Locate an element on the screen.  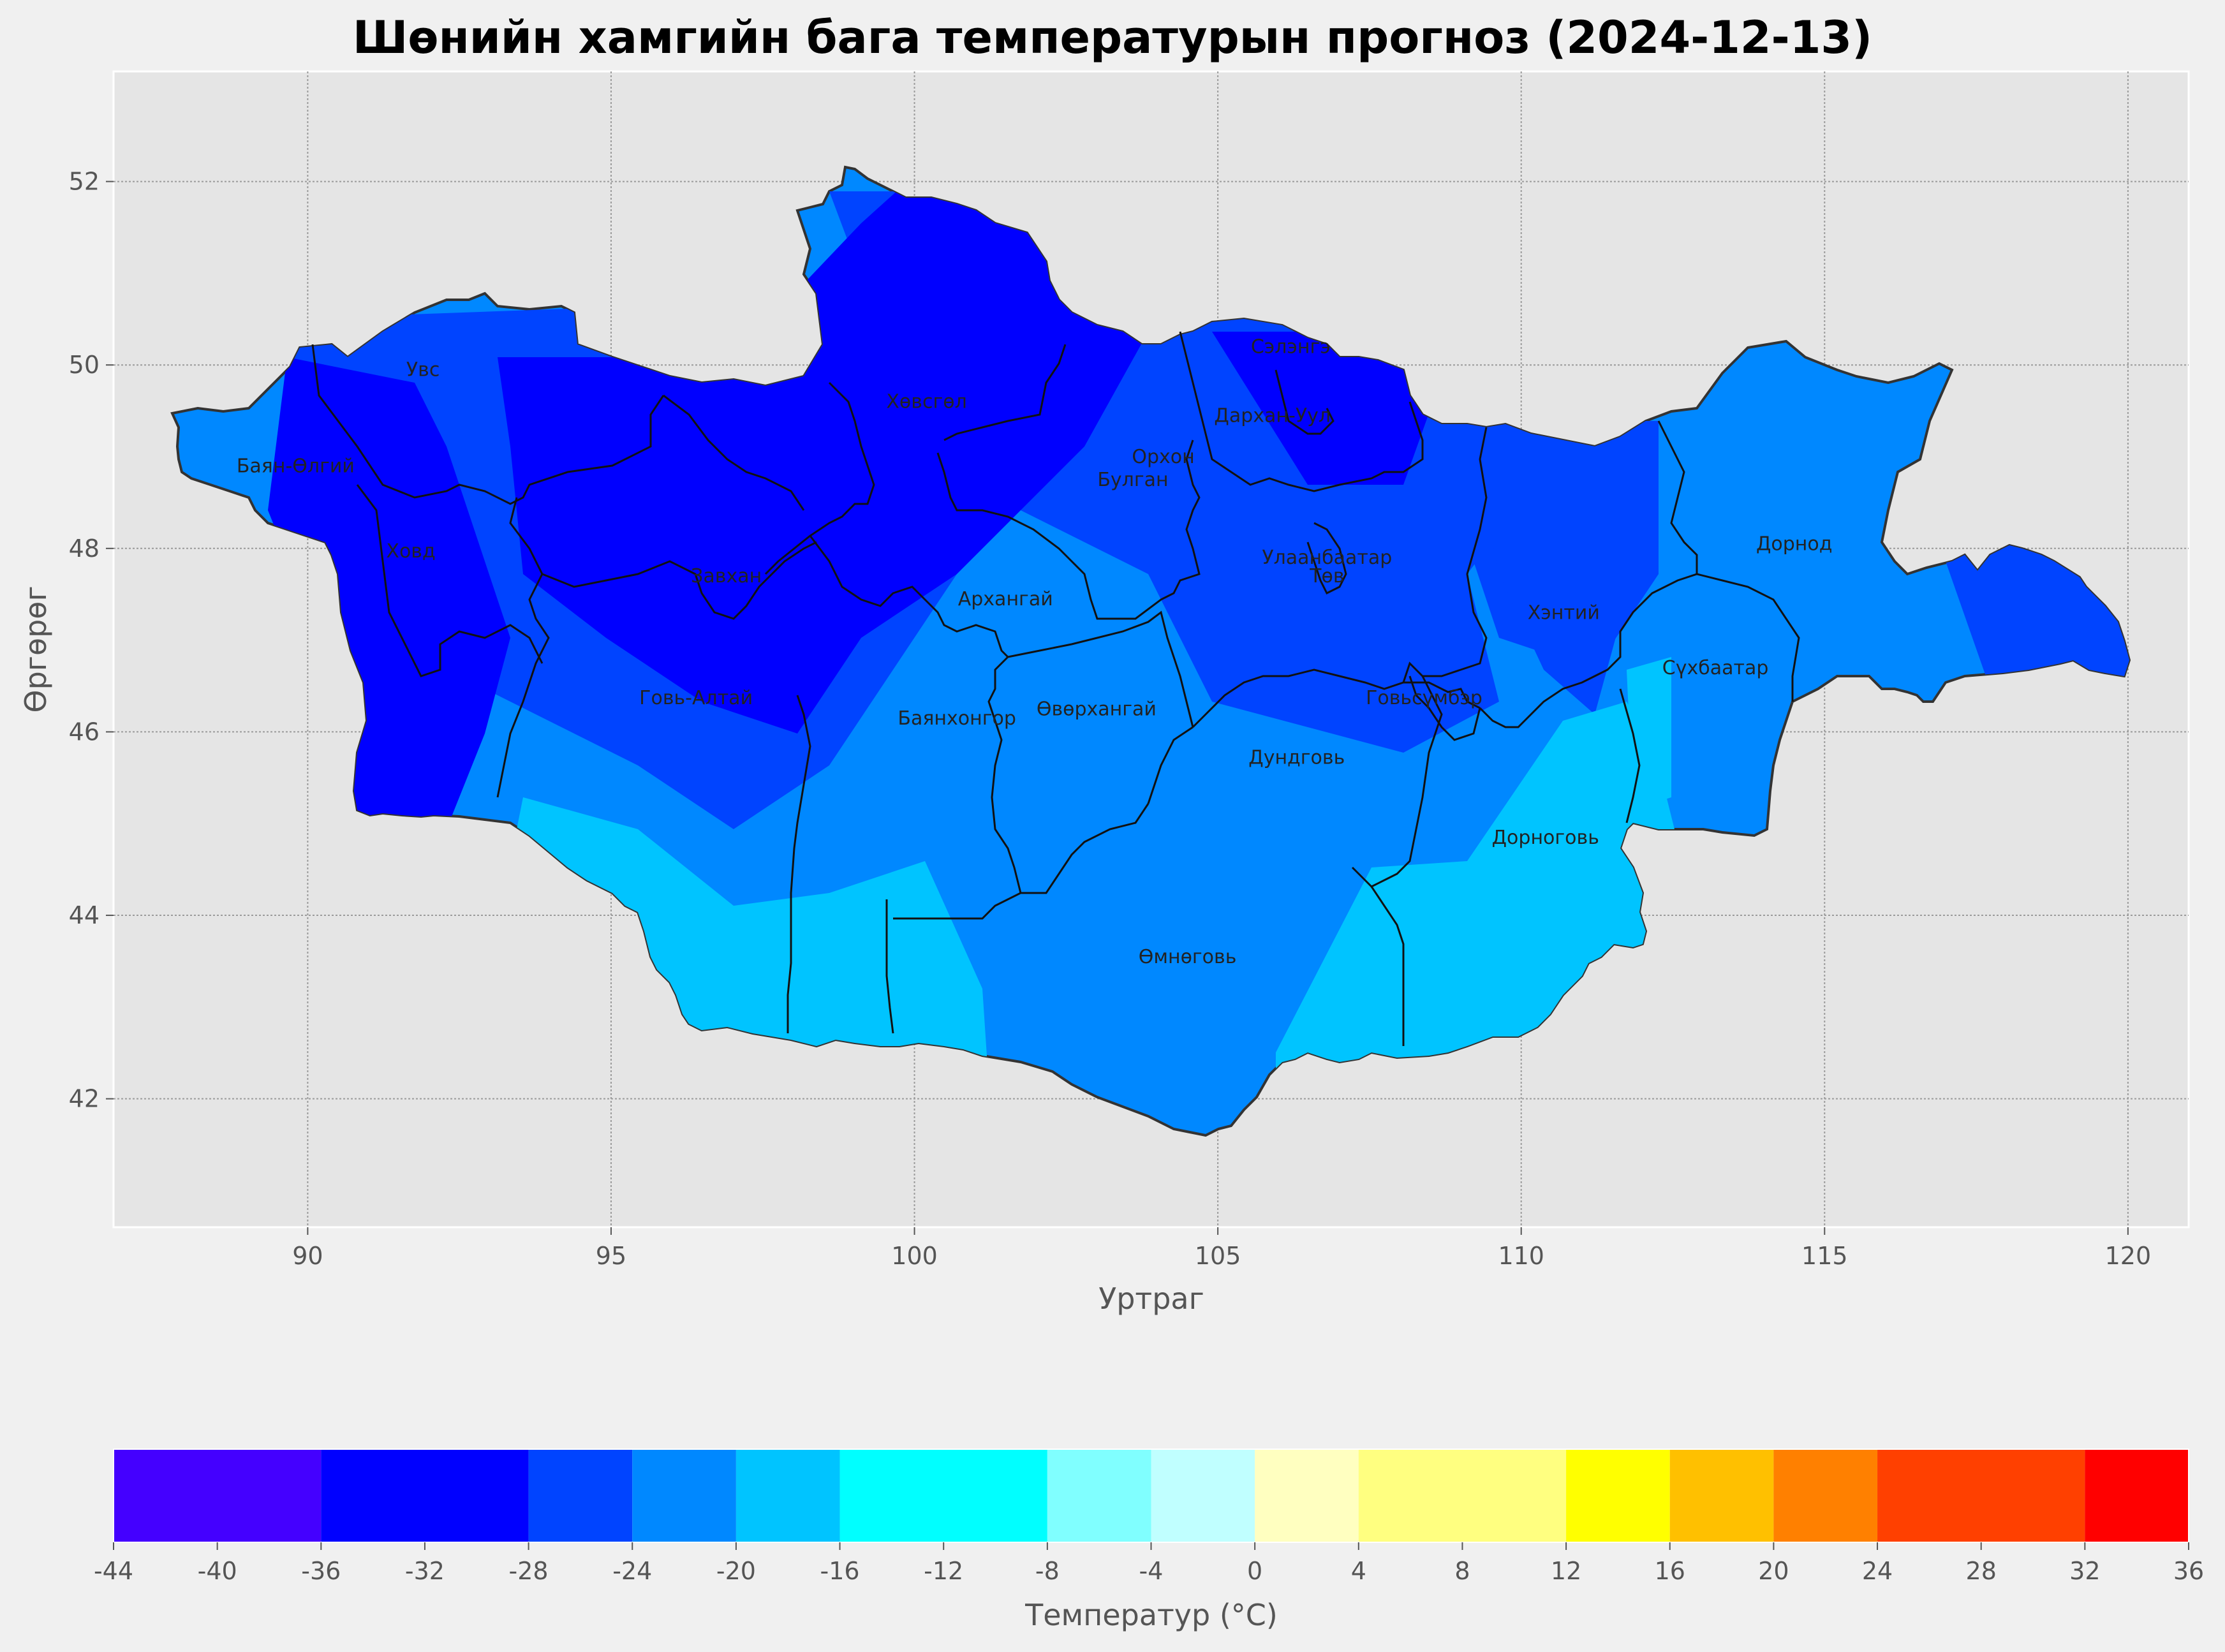
colorbar-tick-label: -12 is located at coordinates (944, 1571).